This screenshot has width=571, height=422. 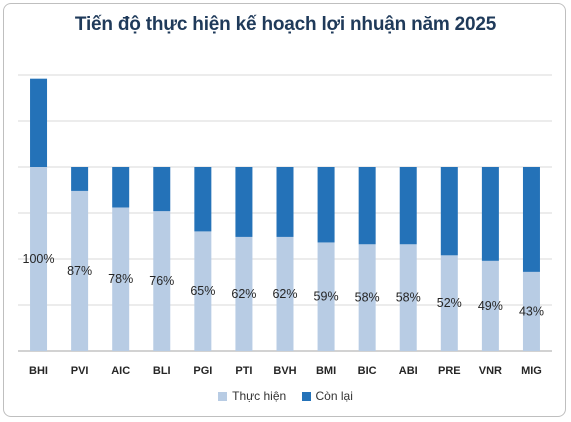 What do you see at coordinates (80, 371) in the screenshot?
I see `x-tick-label-pvi: PVI` at bounding box center [80, 371].